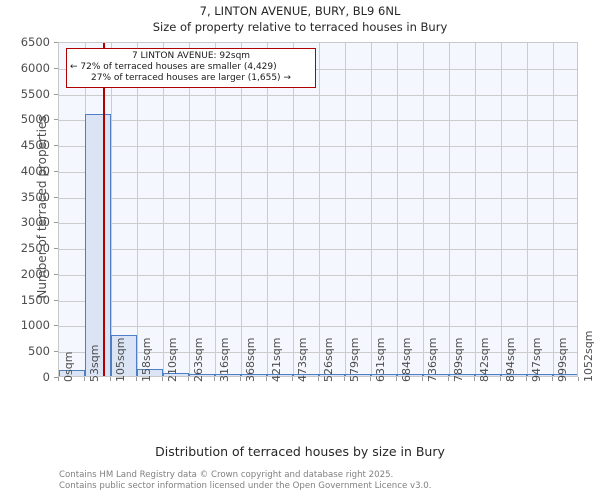  Describe the element at coordinates (172, 359) in the screenshot. I see `x-axis-tick-label: 210sqm` at that location.